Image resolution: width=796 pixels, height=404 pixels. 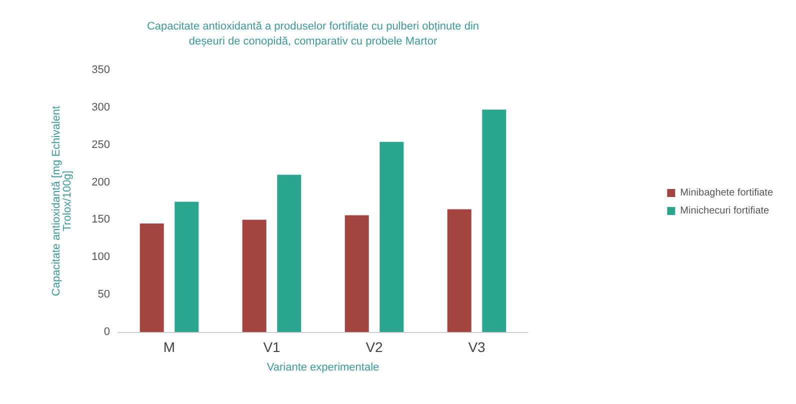 What do you see at coordinates (107, 332) in the screenshot?
I see `y-tick-label: 0` at bounding box center [107, 332].